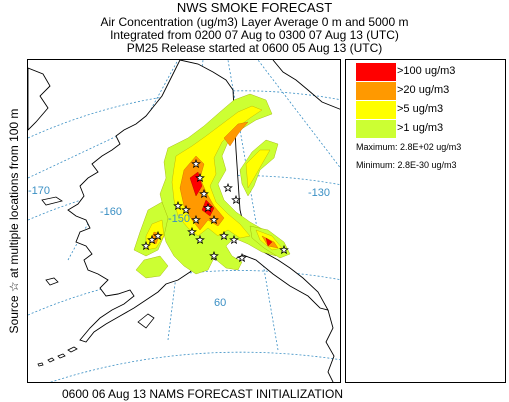  What do you see at coordinates (52, 201) in the screenshot?
I see `st-lawrence-island` at bounding box center [52, 201].